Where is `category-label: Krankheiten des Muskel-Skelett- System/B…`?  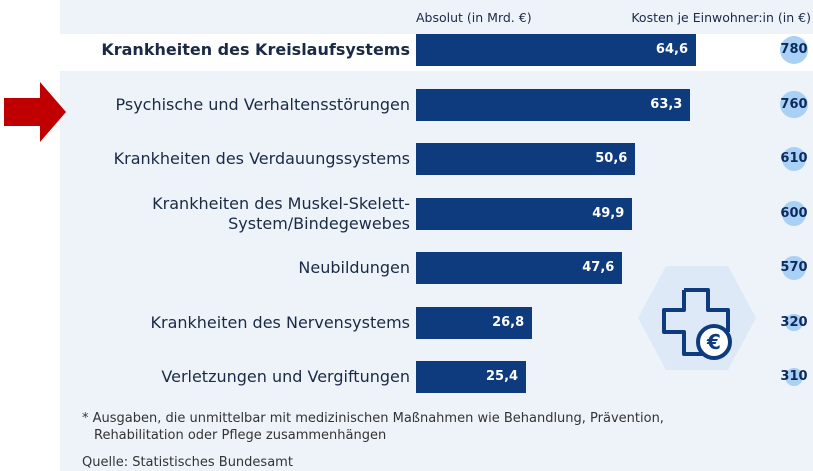 category-label: Krankheiten des Muskel-Skelett- System/B… is located at coordinates (281, 213).